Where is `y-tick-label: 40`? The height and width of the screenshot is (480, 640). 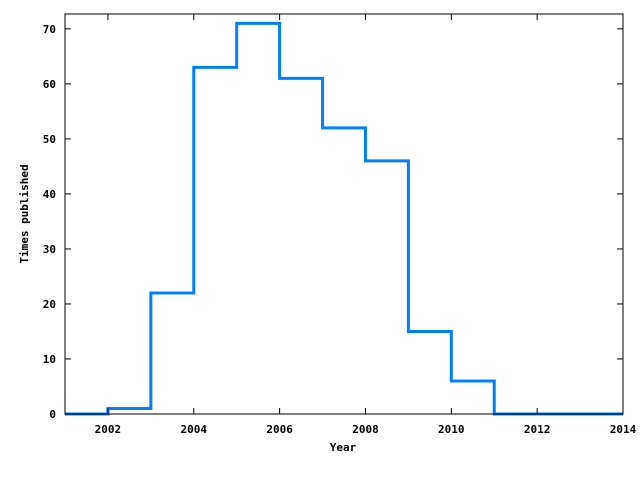
y-tick-label: 40 is located at coordinates (49, 194).